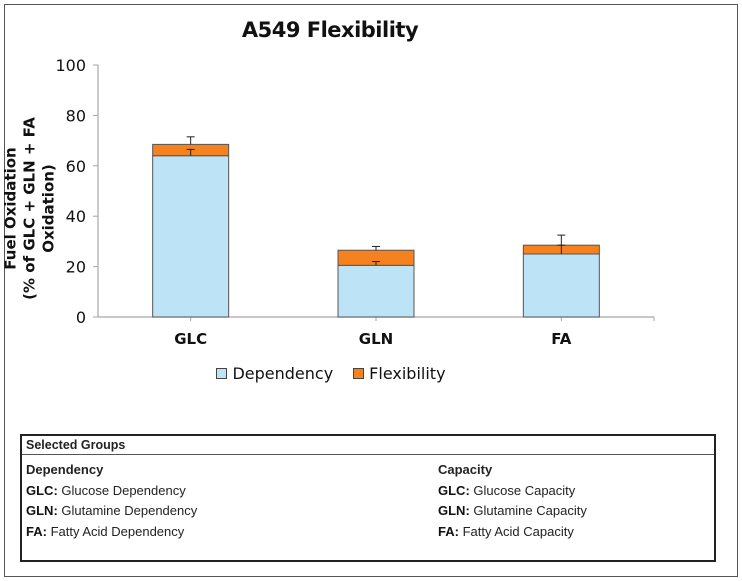 The height and width of the screenshot is (581, 742). I want to click on selected-groups-header: Selected Groups, so click(368, 445).